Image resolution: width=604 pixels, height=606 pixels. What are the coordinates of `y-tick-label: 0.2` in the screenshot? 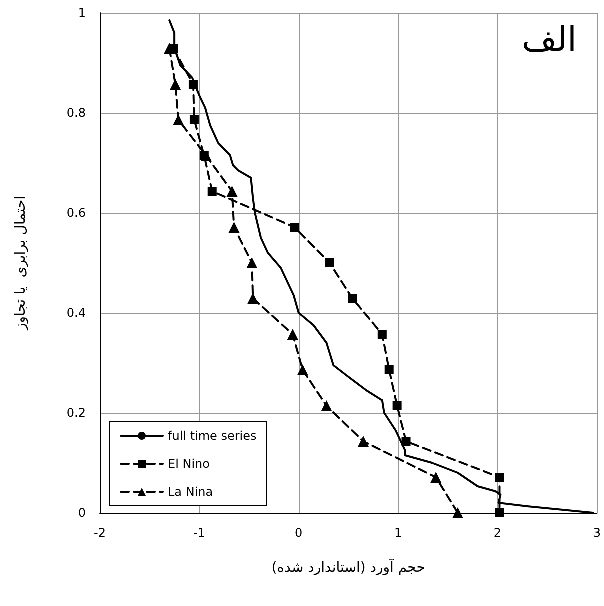 It's located at (76, 413).